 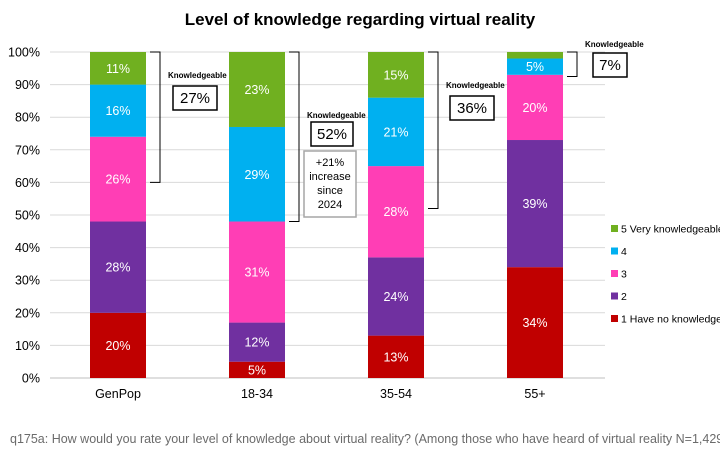 What do you see at coordinates (118, 394) in the screenshot?
I see `x-tick-label: GenPop` at bounding box center [118, 394].